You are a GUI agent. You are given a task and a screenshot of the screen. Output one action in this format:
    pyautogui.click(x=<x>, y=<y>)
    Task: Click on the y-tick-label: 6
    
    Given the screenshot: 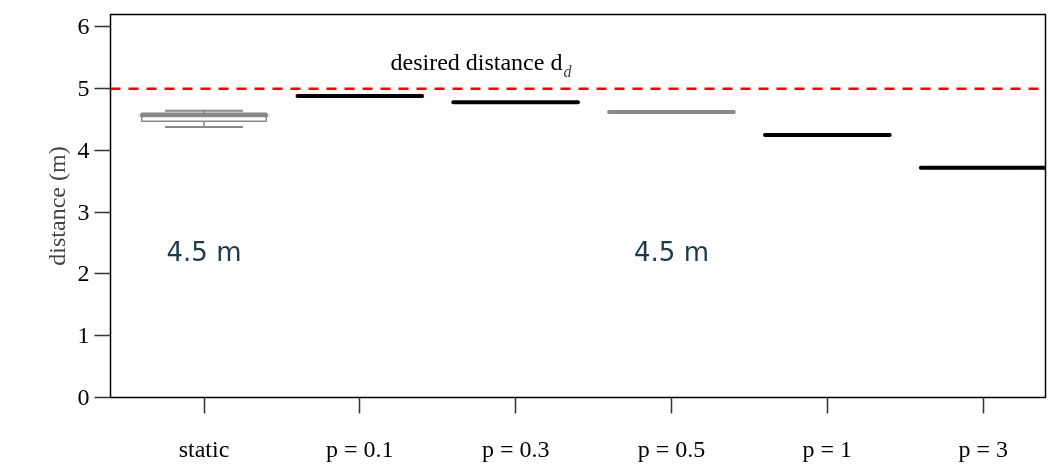 What is the action you would take?
    pyautogui.click(x=83, y=26)
    